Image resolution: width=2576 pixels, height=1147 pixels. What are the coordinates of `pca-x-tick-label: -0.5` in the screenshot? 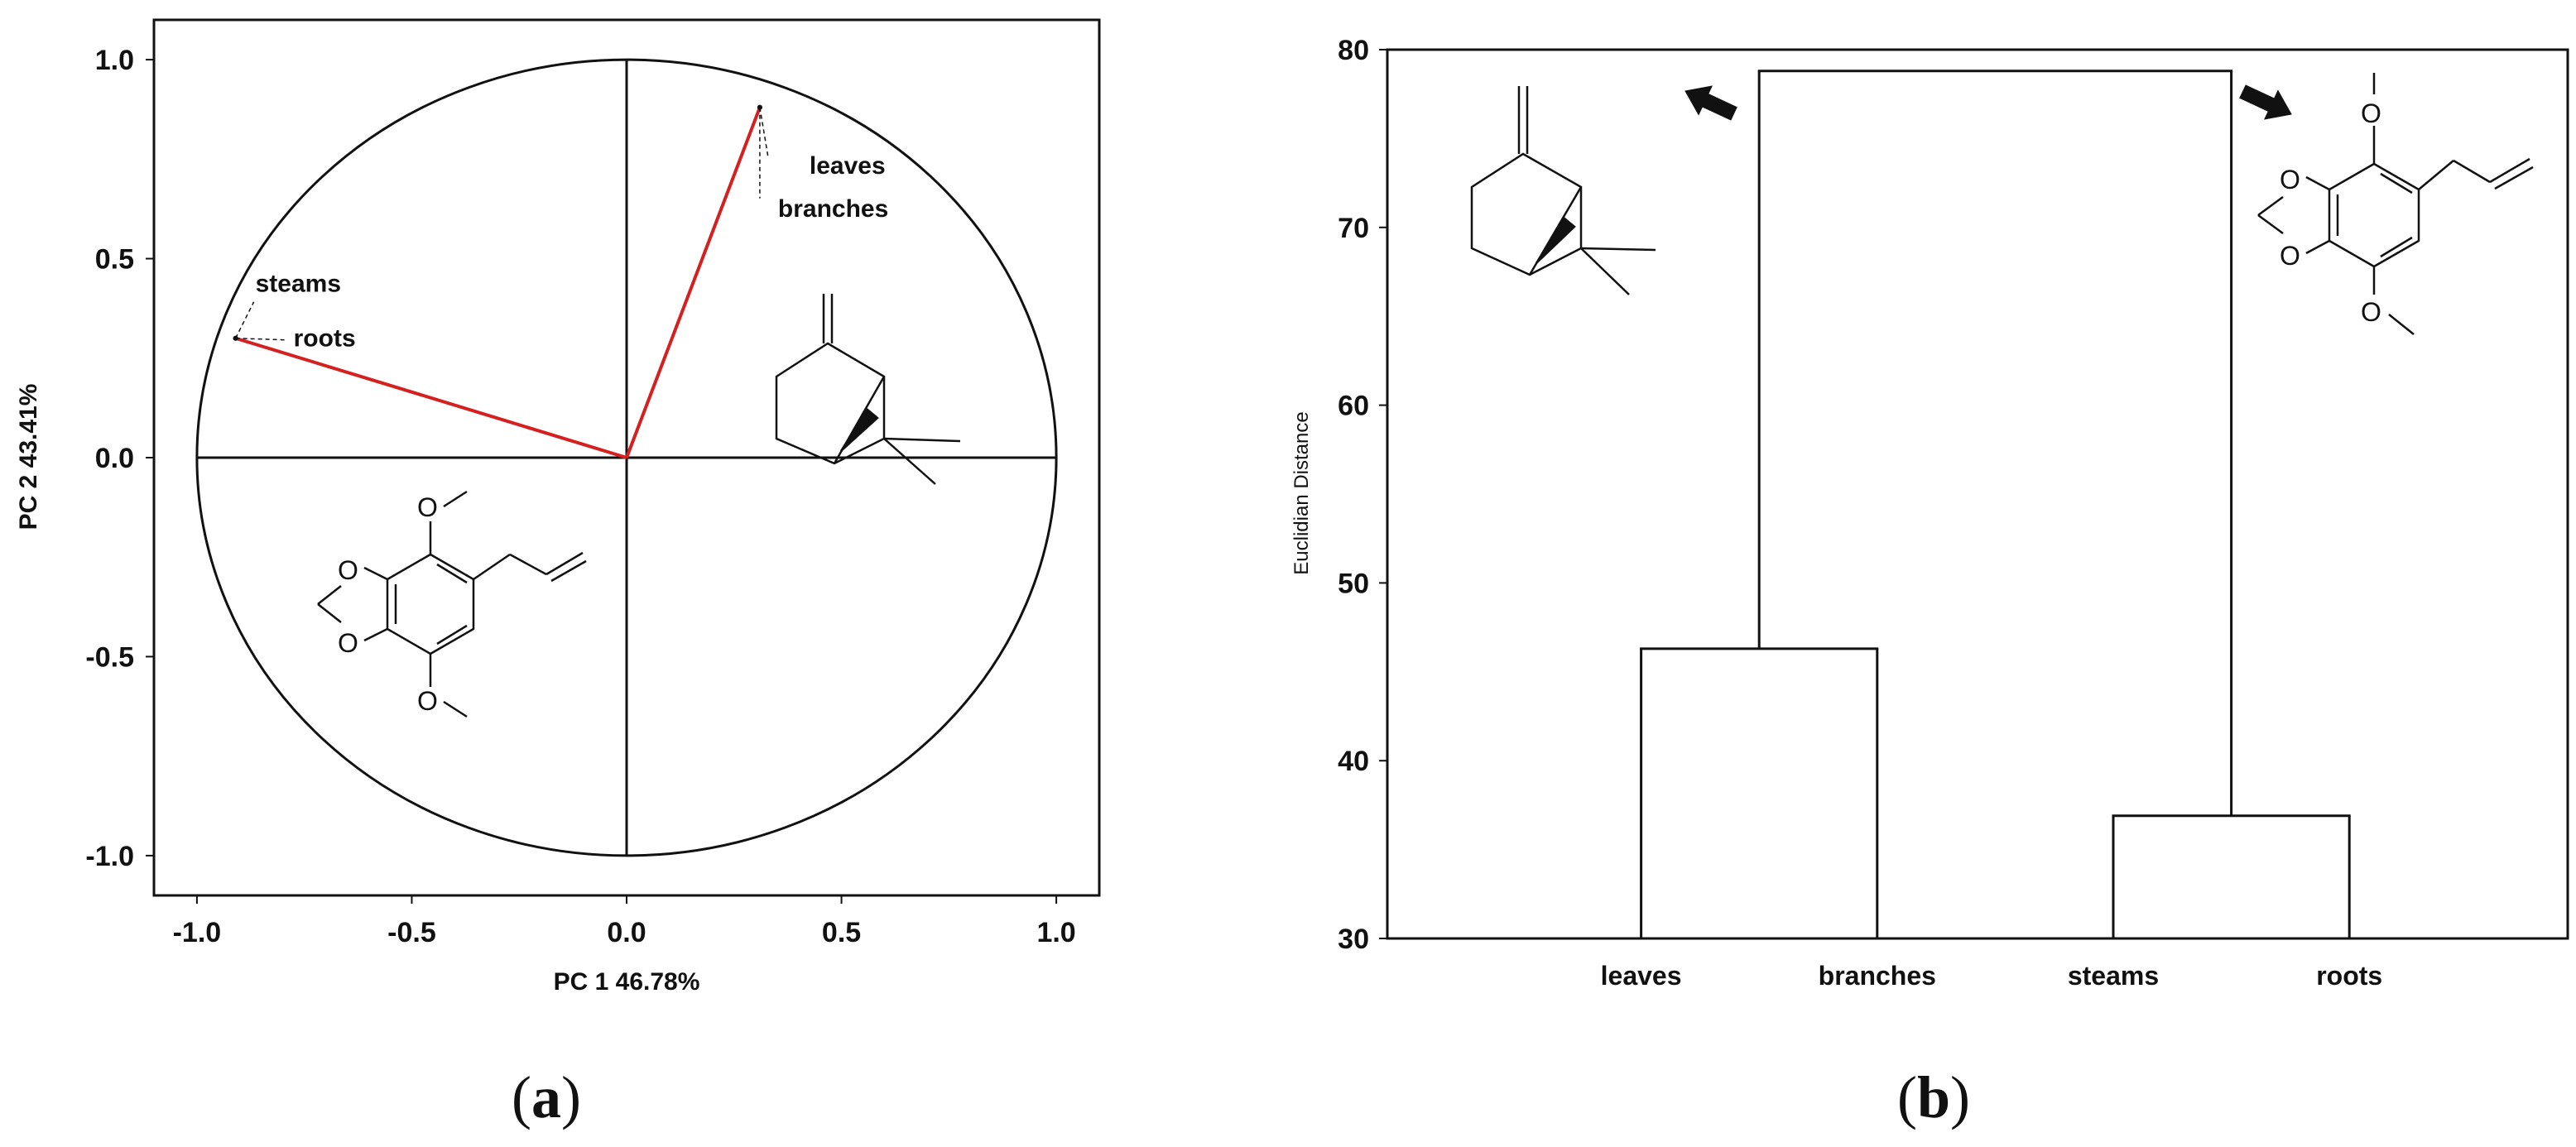 It's located at (411, 933).